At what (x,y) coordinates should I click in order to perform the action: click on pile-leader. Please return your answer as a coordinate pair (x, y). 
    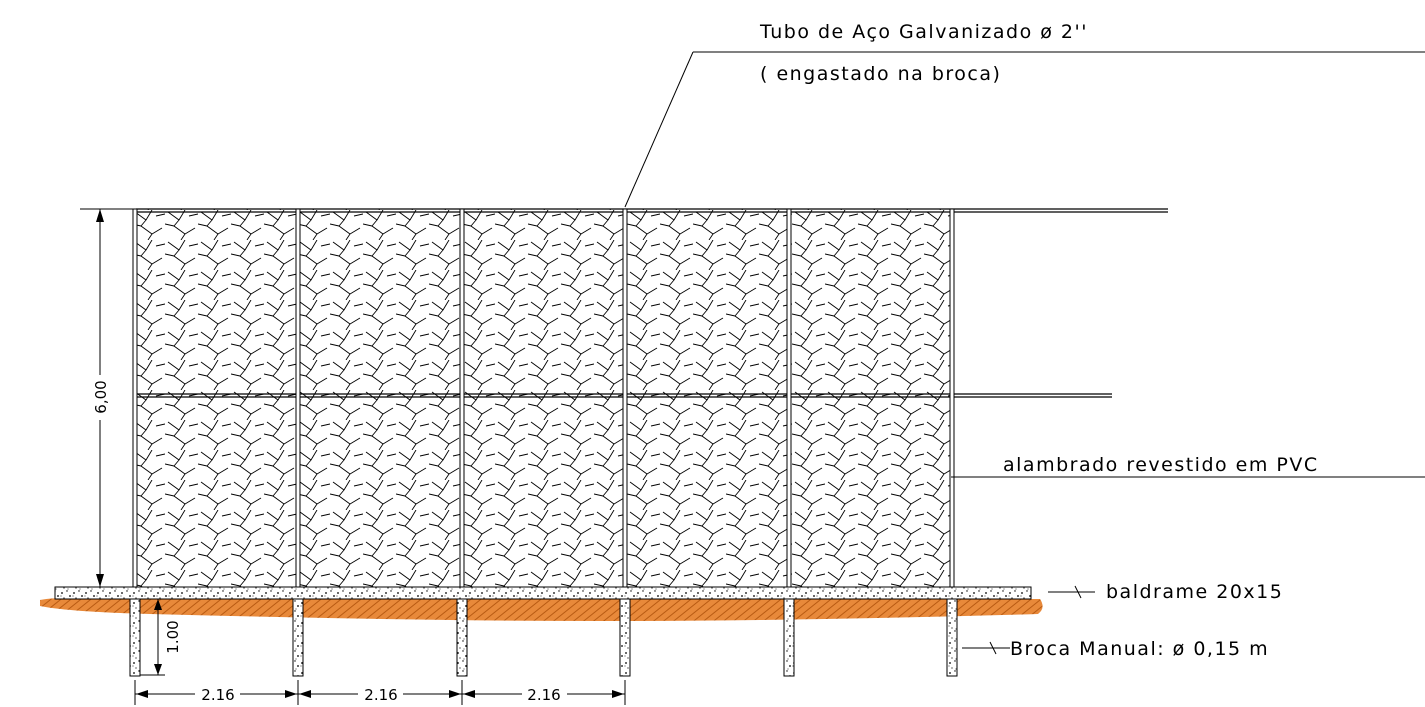
    Looking at the image, I should click on (986, 648).